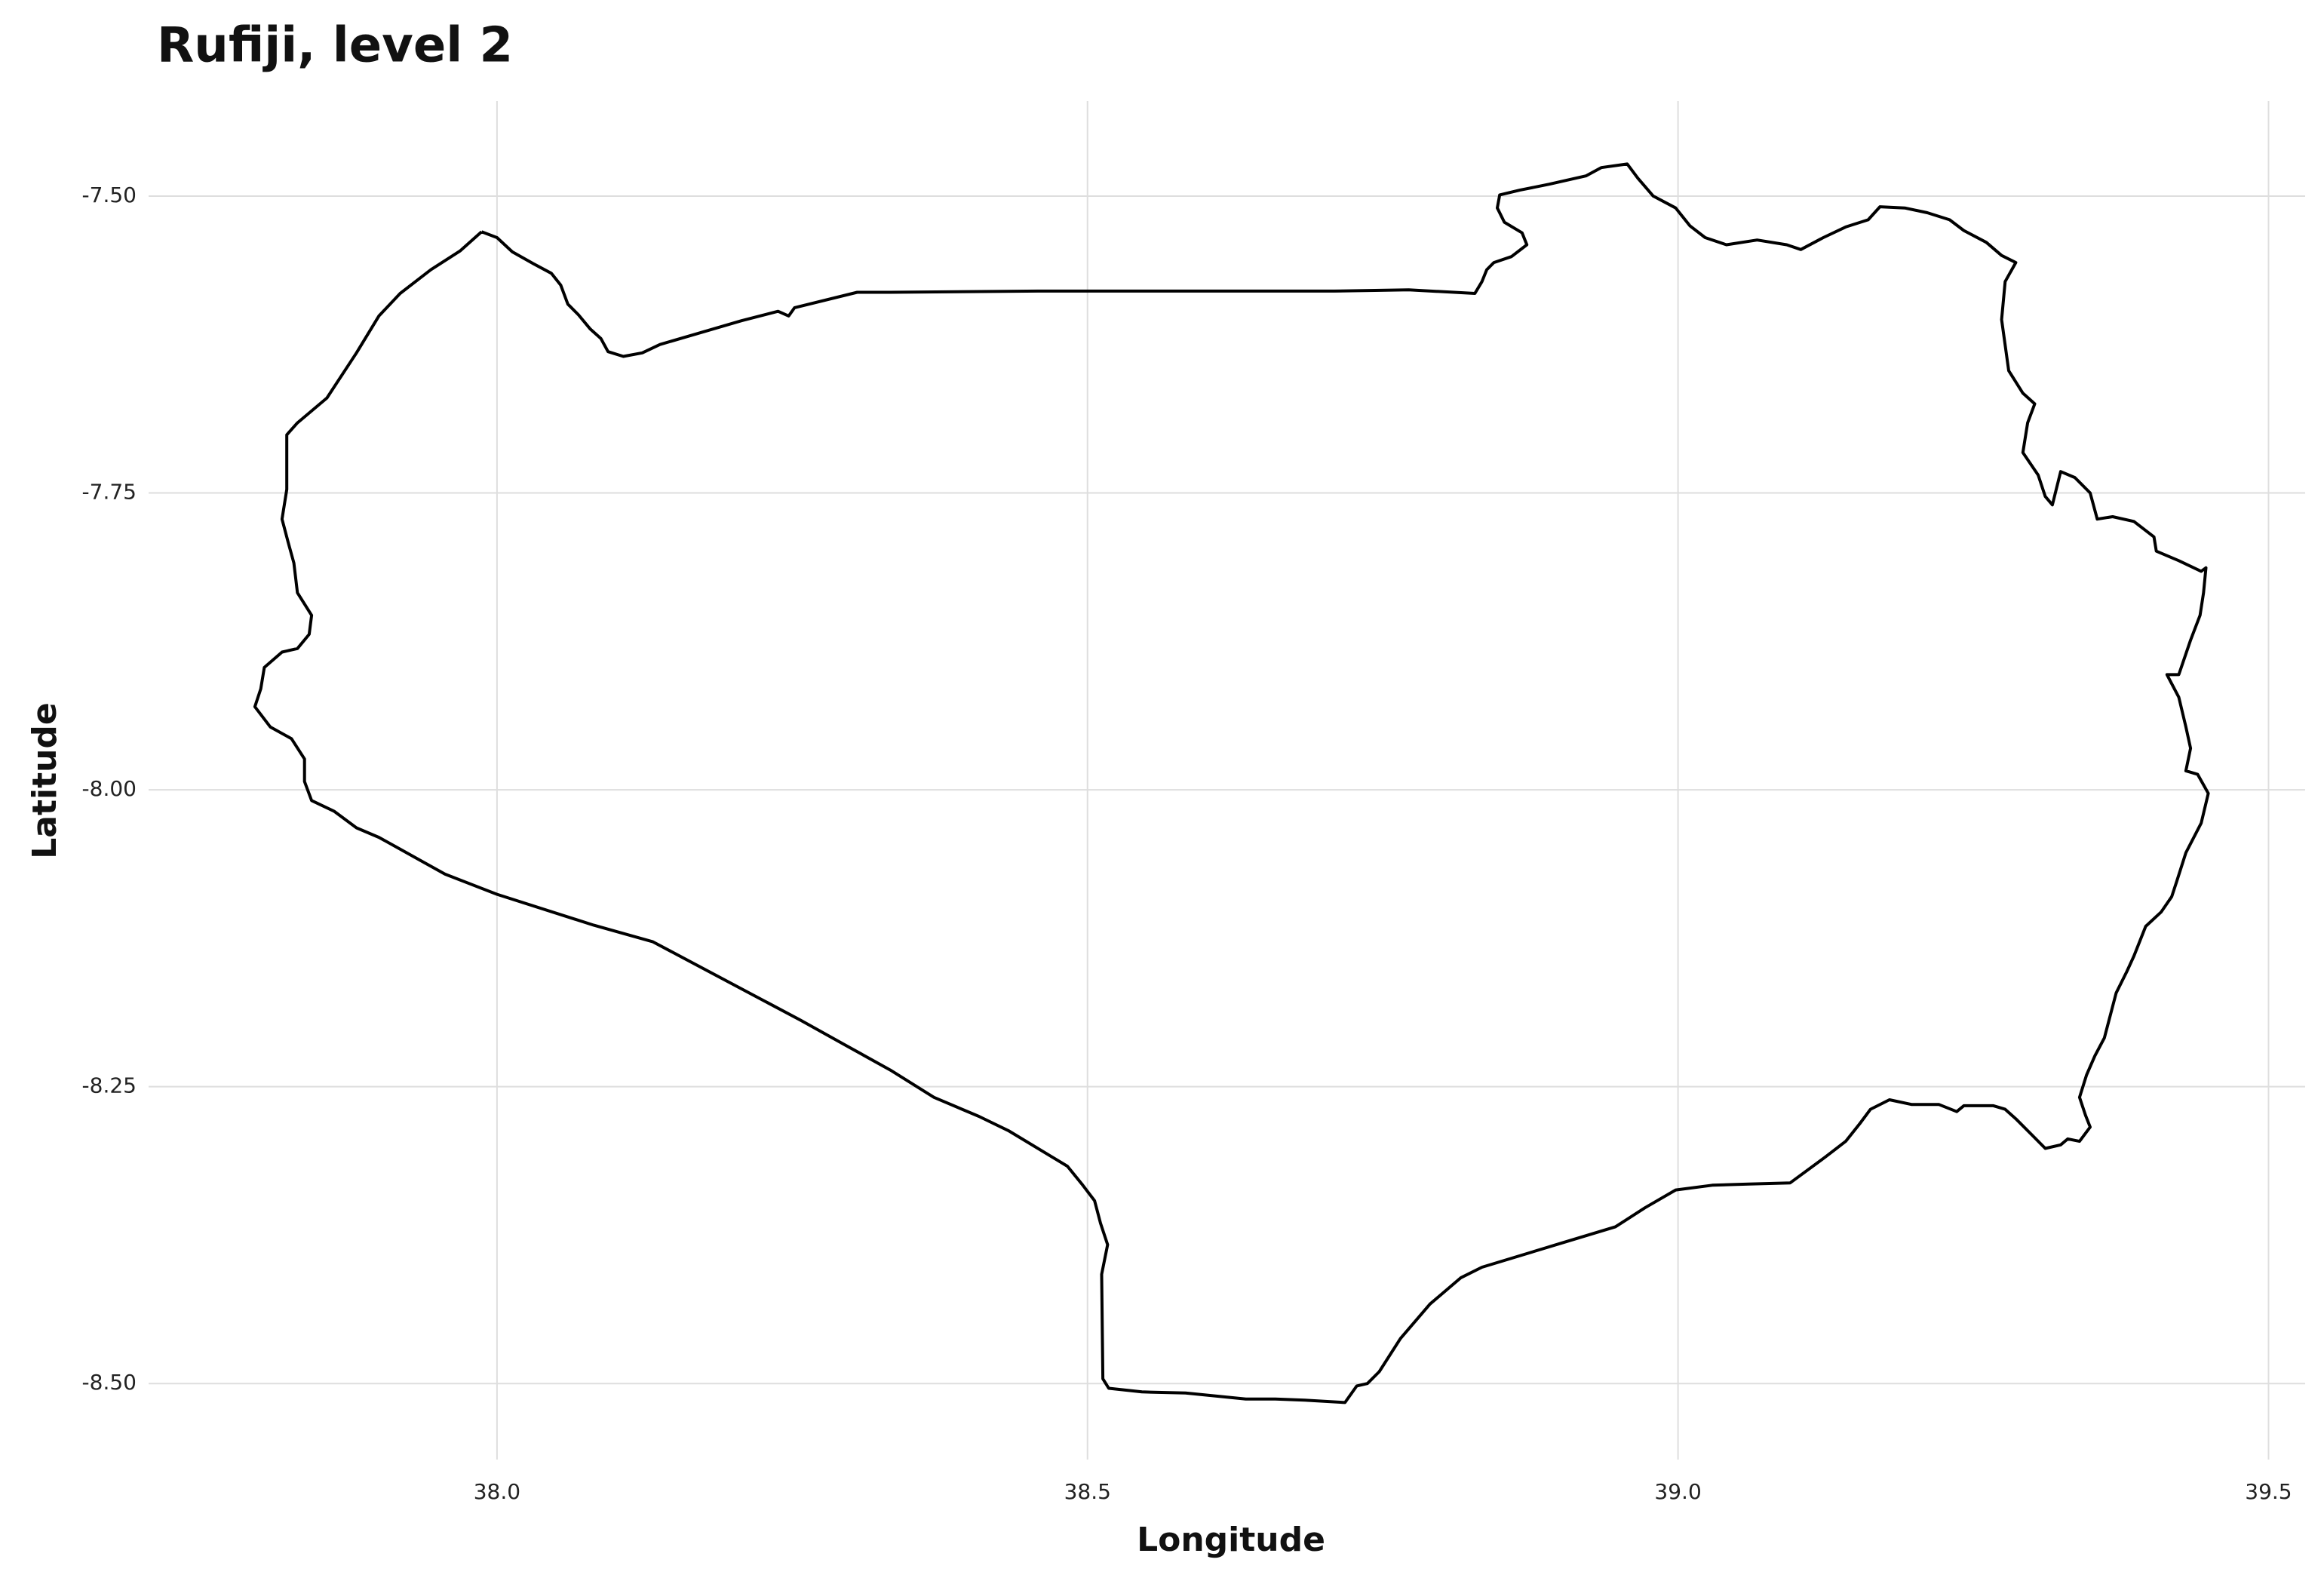  Describe the element at coordinates (2268, 1491) in the screenshot. I see `x-tick-label: 39.5` at that location.